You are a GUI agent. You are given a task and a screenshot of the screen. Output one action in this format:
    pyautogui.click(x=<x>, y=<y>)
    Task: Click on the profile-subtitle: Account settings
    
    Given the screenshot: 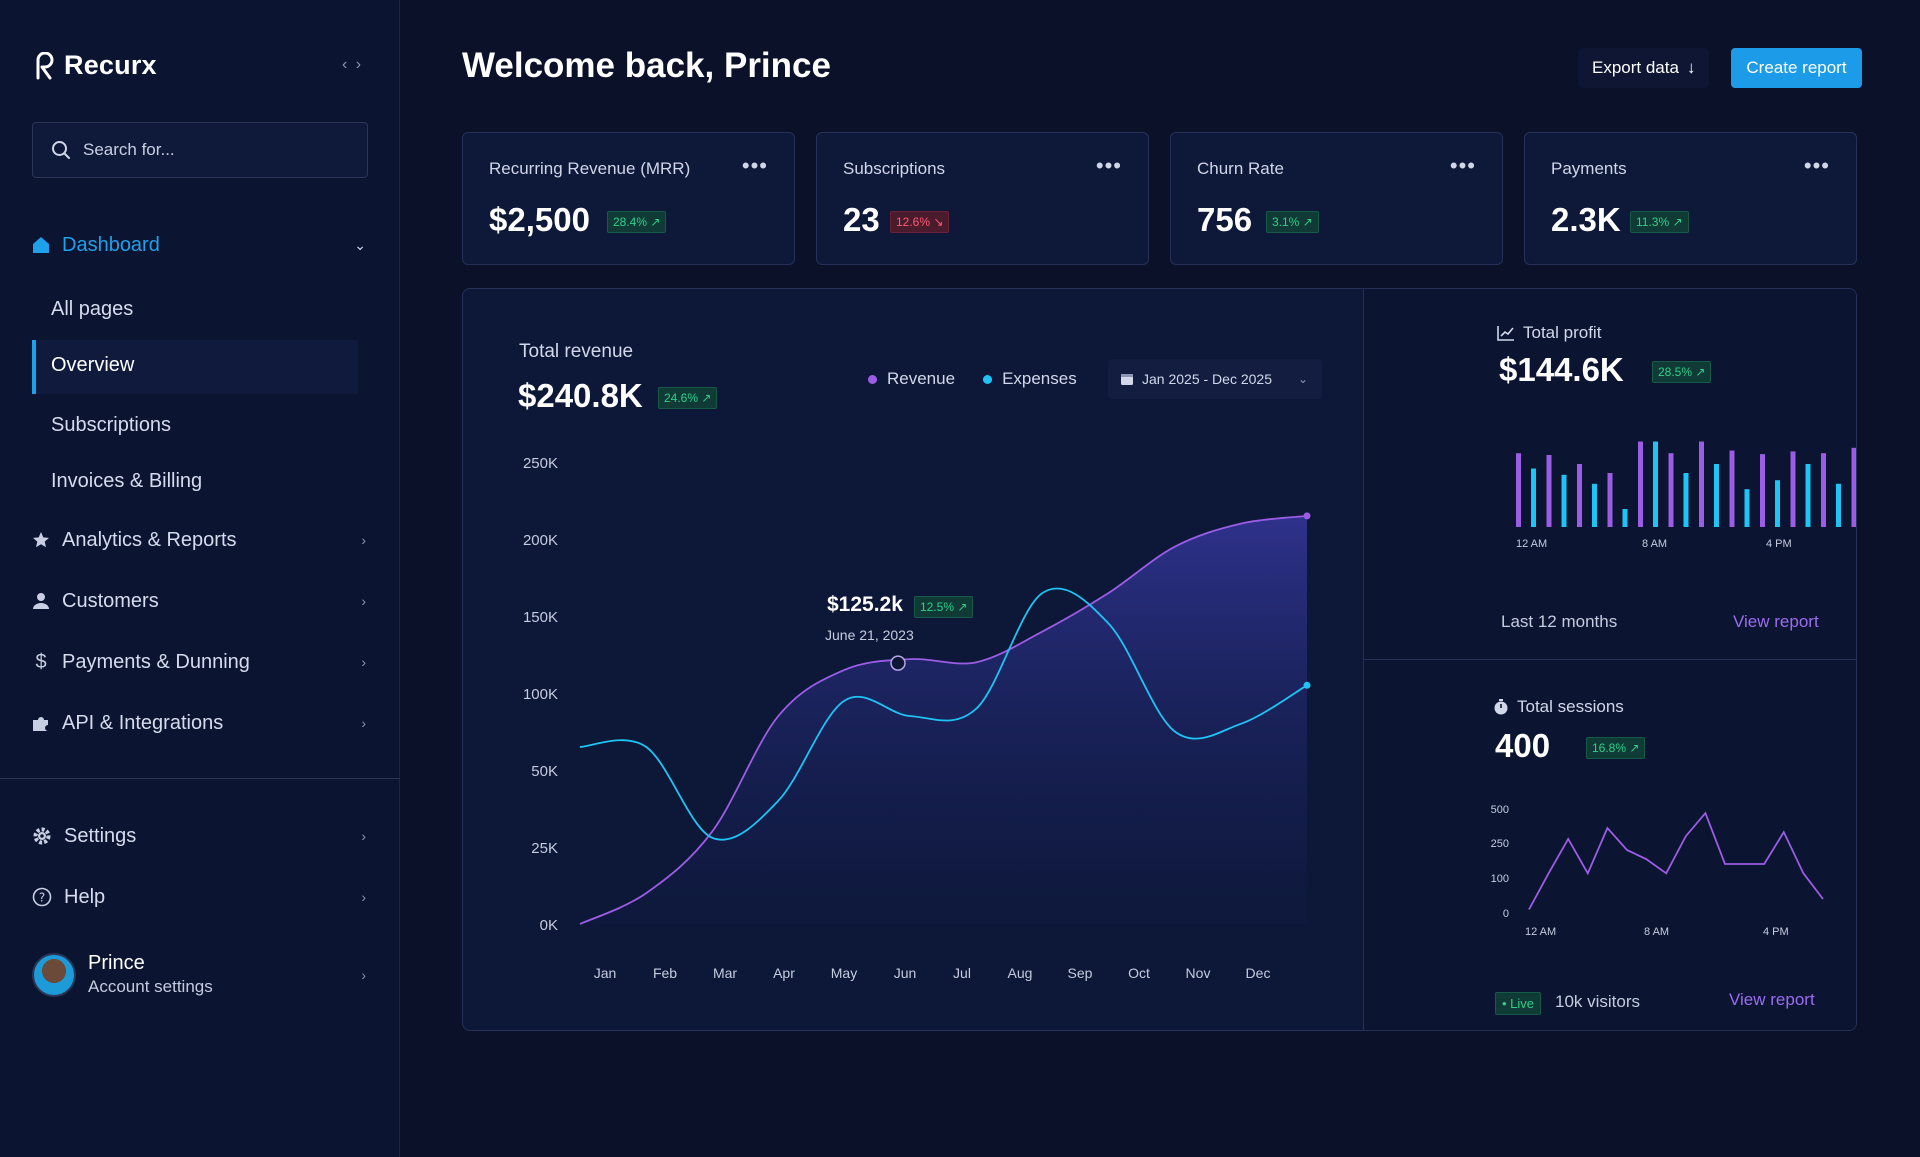 What is the action you would take?
    pyautogui.click(x=150, y=986)
    